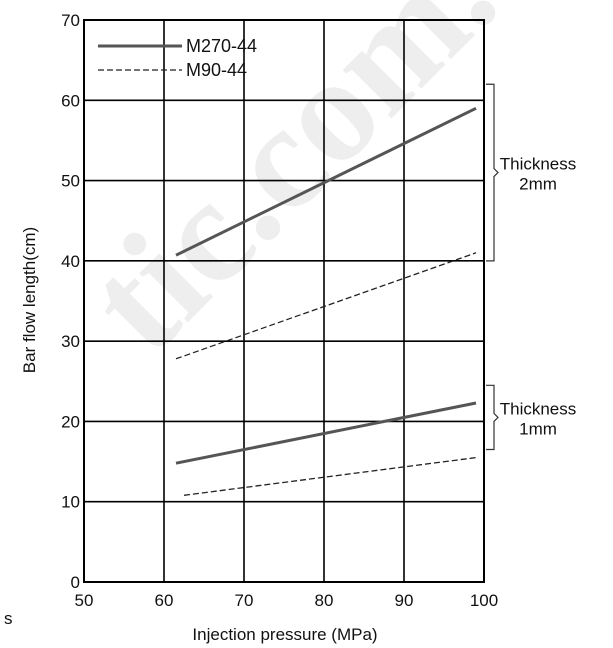  Describe the element at coordinates (216, 70) in the screenshot. I see `legend-label-m90-44: M90-44` at that location.